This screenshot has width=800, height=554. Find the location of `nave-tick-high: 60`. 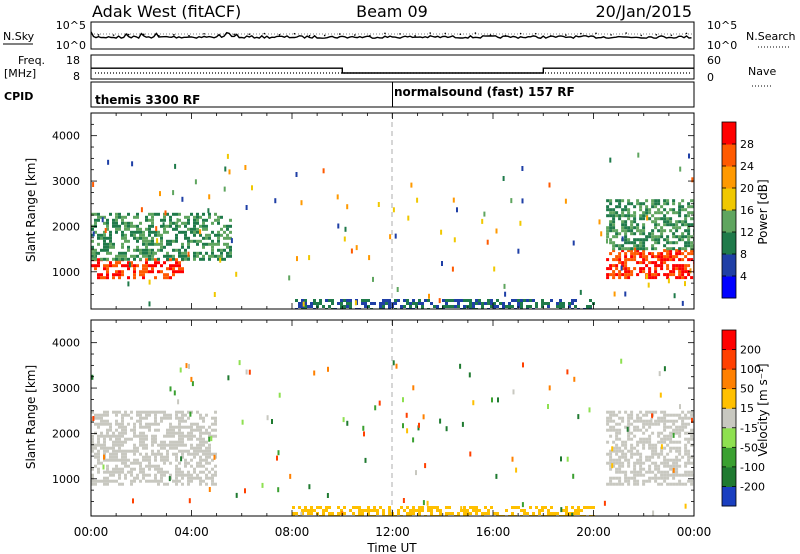

nave-tick-high: 60 is located at coordinates (714, 60).